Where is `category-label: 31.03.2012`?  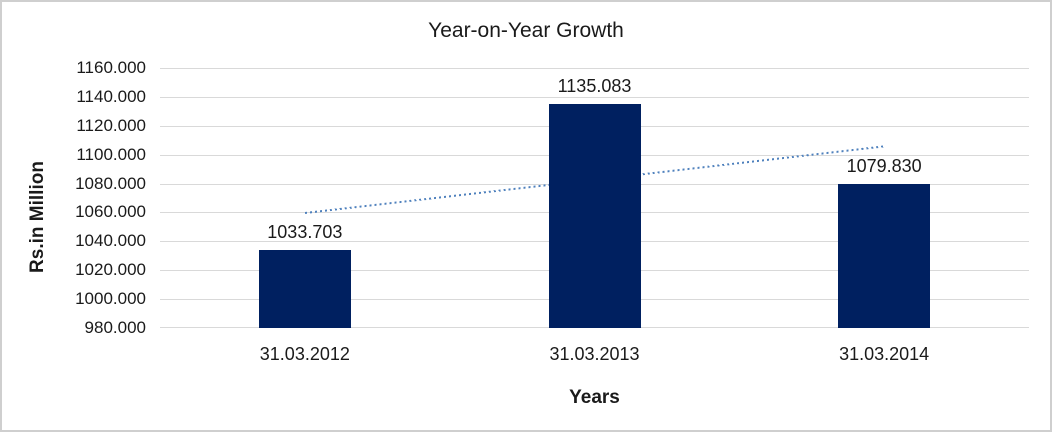
category-label: 31.03.2012 is located at coordinates (304, 354).